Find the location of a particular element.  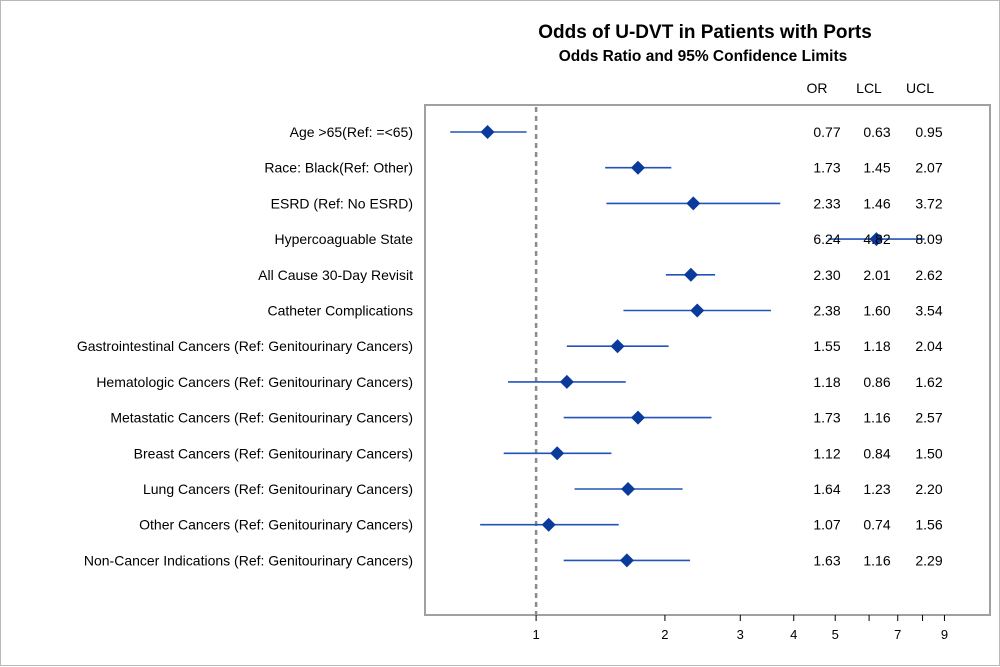

lcl-value: 4.82 is located at coordinates (876, 239).